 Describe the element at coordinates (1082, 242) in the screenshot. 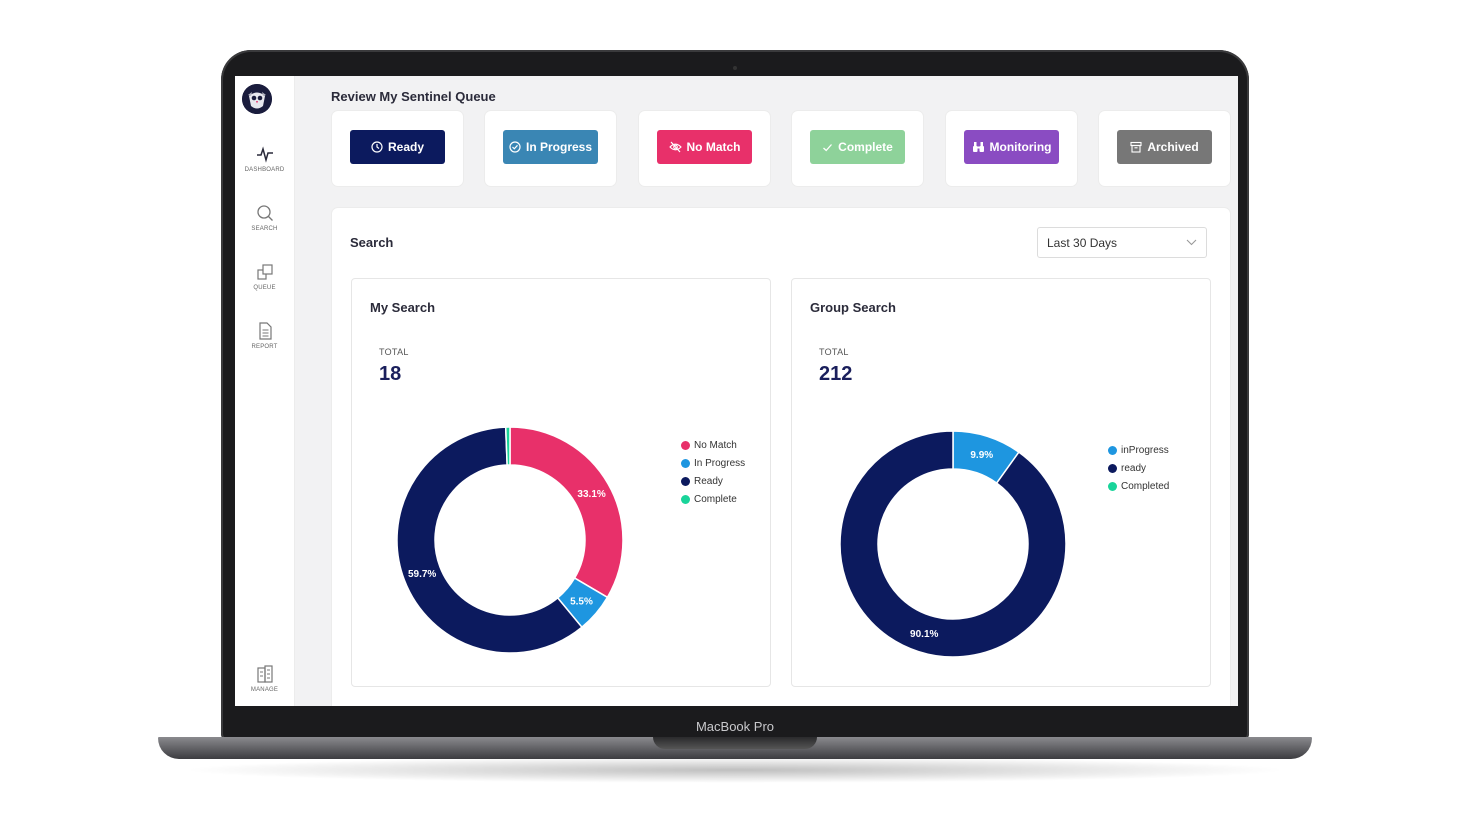

I see `date-range-value: Last 30 Days` at that location.